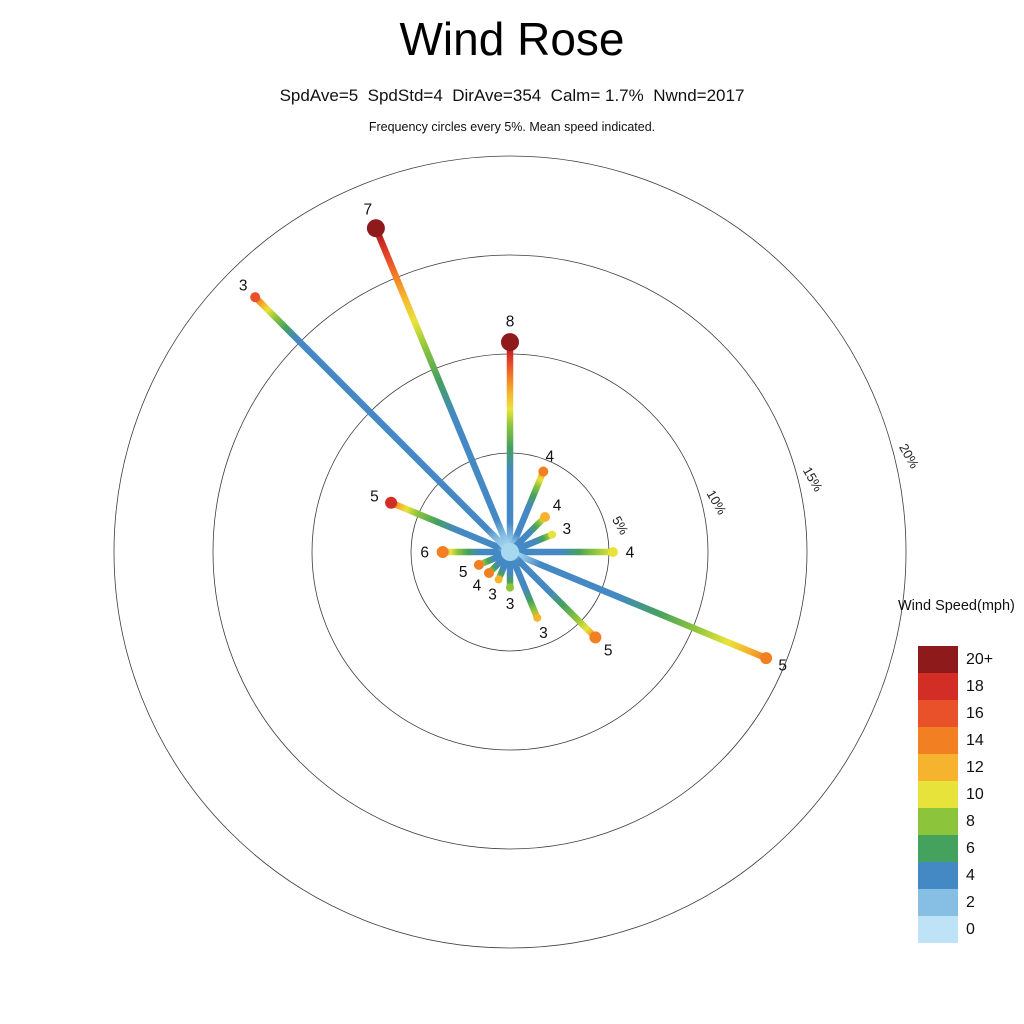 Image resolution: width=1024 pixels, height=1024 pixels. I want to click on legend-entry-12: 12, so click(971, 767).